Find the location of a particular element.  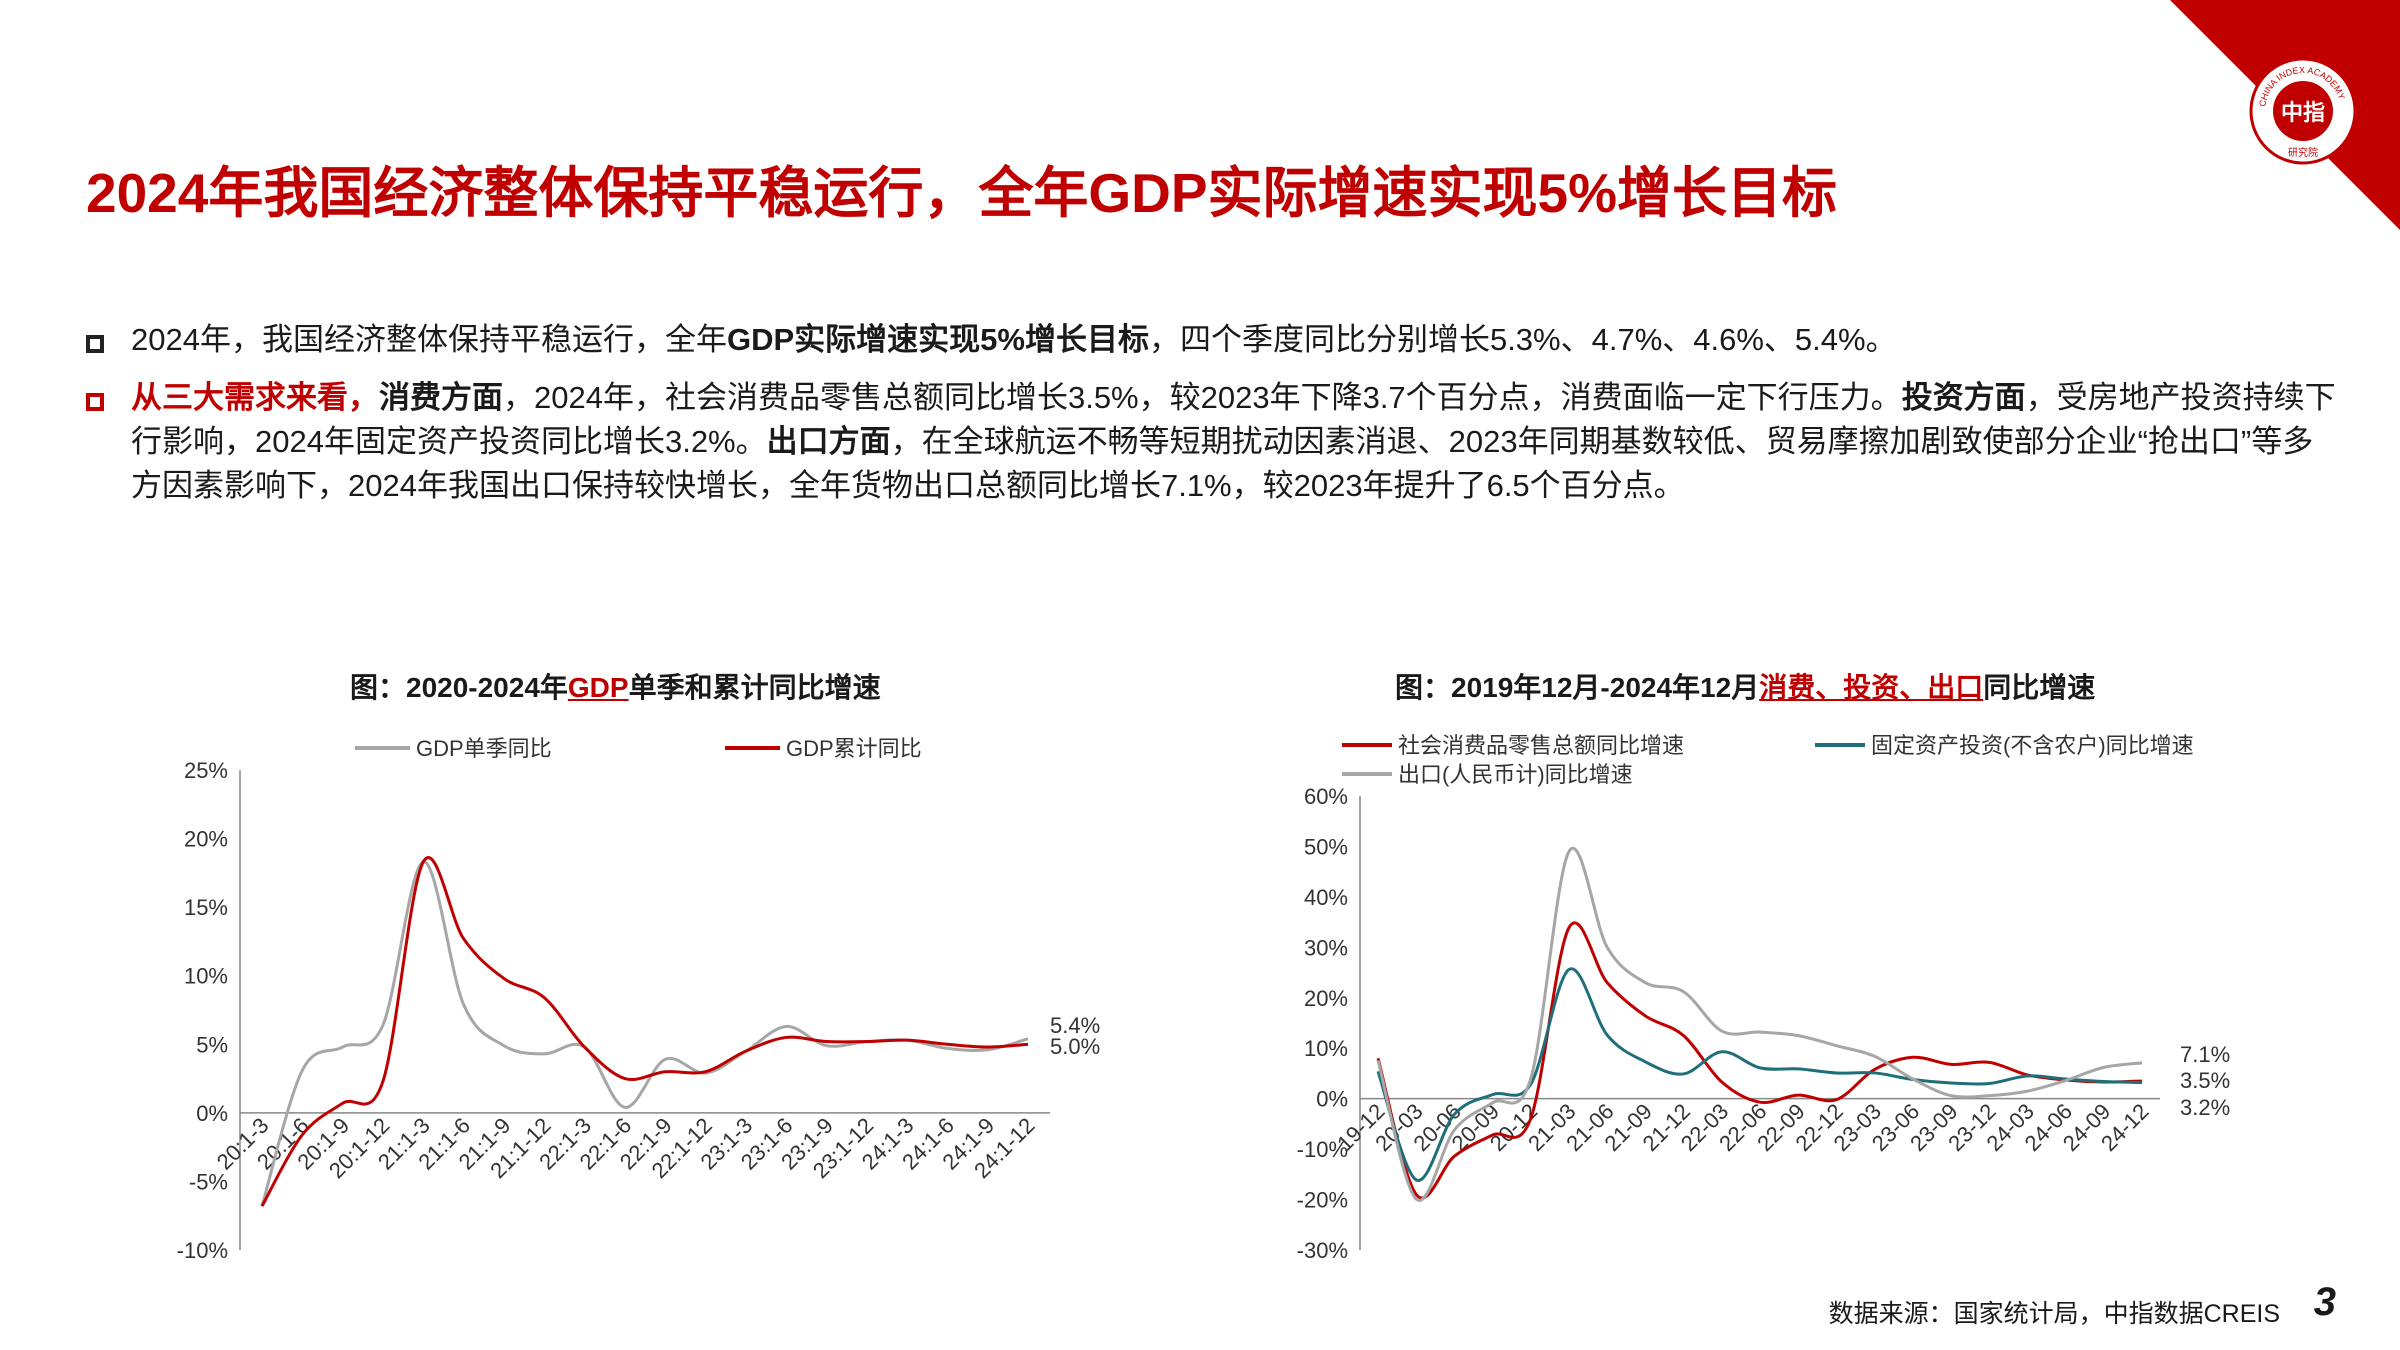

legend-label: 社会消费品零售总额同比增速 is located at coordinates (1541, 745).